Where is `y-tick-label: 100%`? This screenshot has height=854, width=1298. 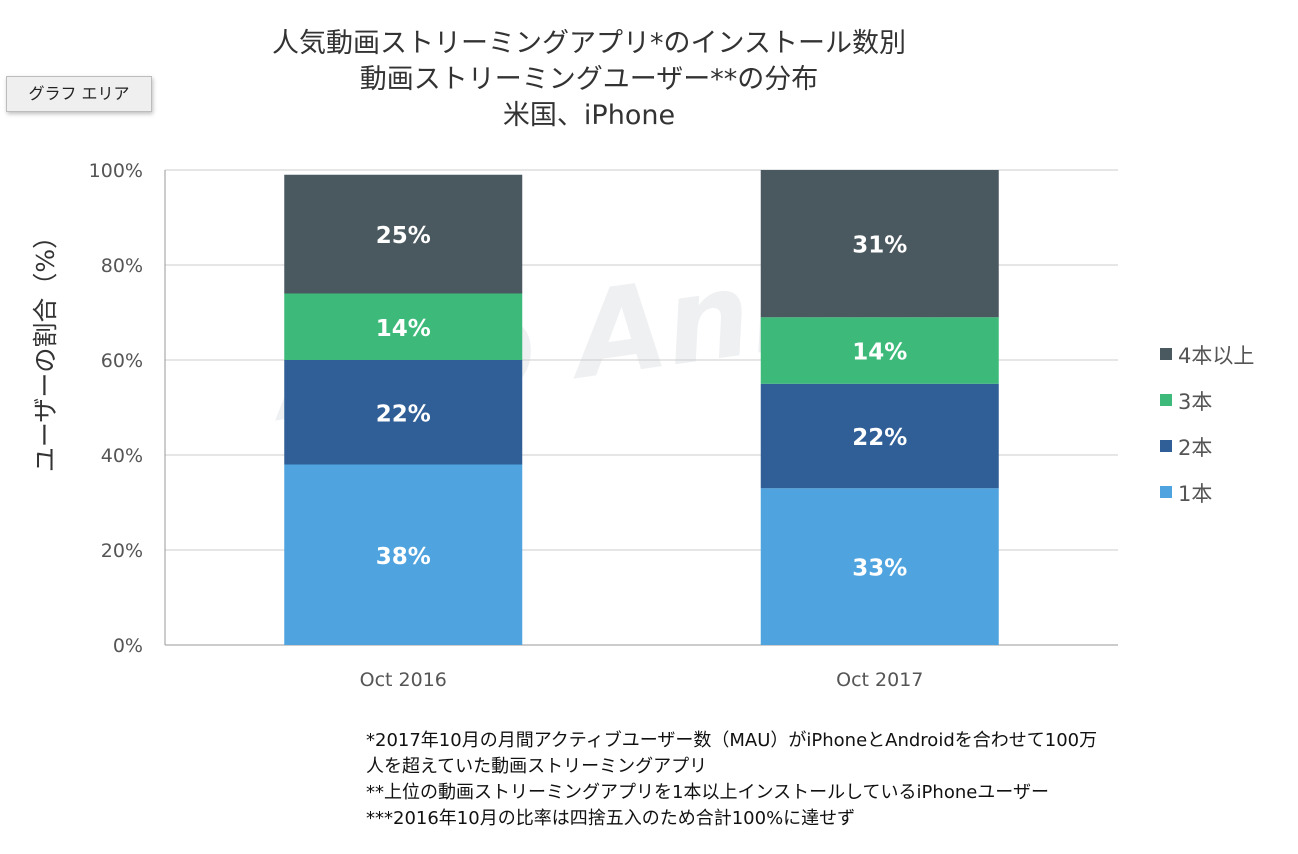 y-tick-label: 100% is located at coordinates (116, 171).